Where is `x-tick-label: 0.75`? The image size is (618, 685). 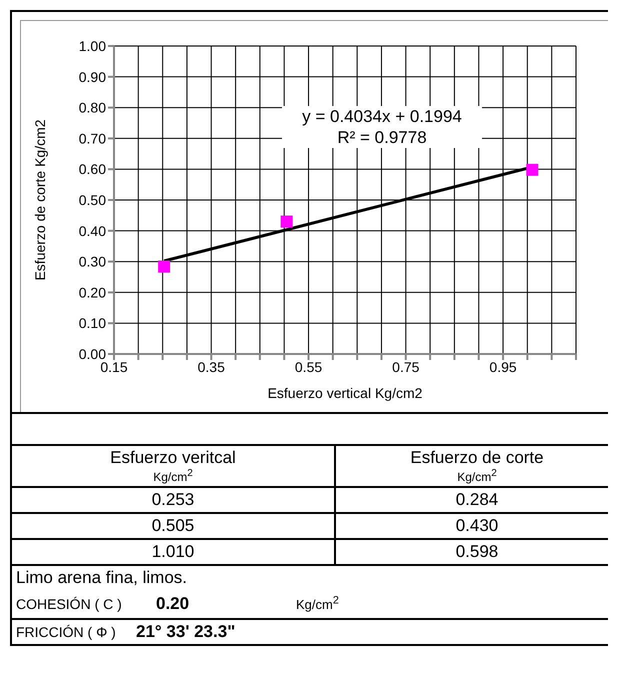 x-tick-label: 0.75 is located at coordinates (406, 366).